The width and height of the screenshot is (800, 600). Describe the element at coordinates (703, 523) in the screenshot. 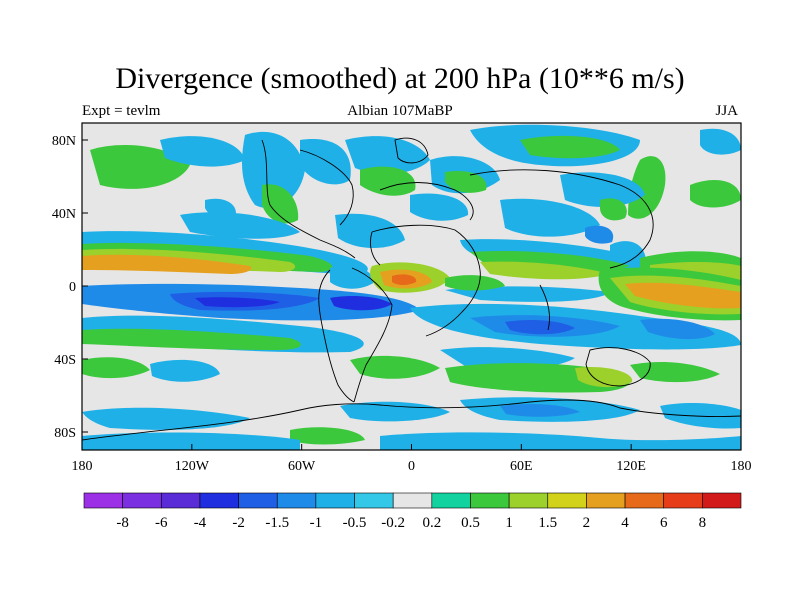

I see `colorbar-label: 8` at that location.